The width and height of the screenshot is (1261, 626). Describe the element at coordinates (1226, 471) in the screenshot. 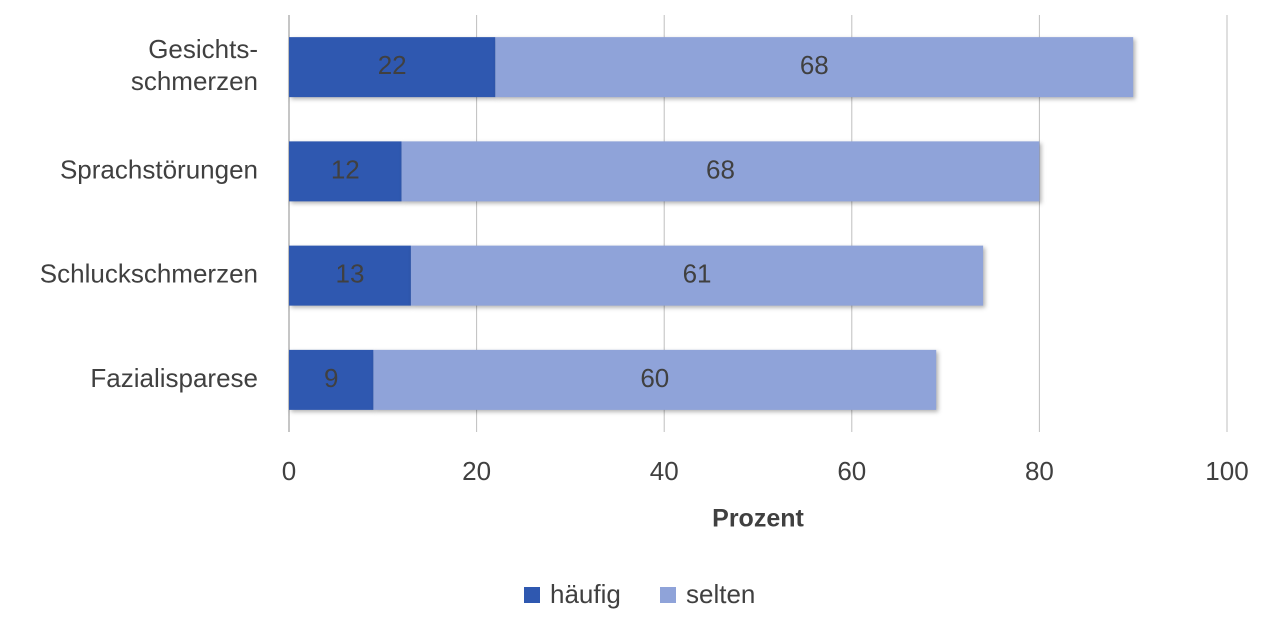

I see `x-tick-label: 100` at that location.